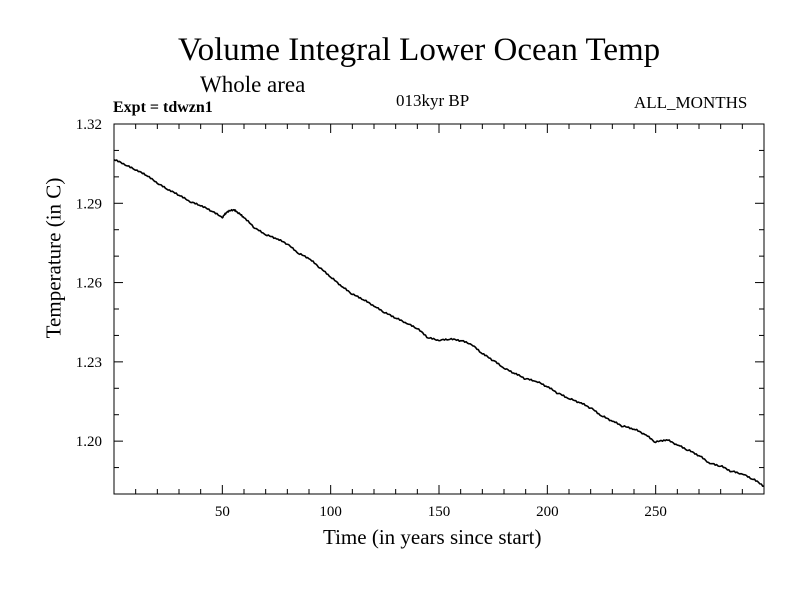  What do you see at coordinates (222, 512) in the screenshot?
I see `x-tick-label: 50` at bounding box center [222, 512].